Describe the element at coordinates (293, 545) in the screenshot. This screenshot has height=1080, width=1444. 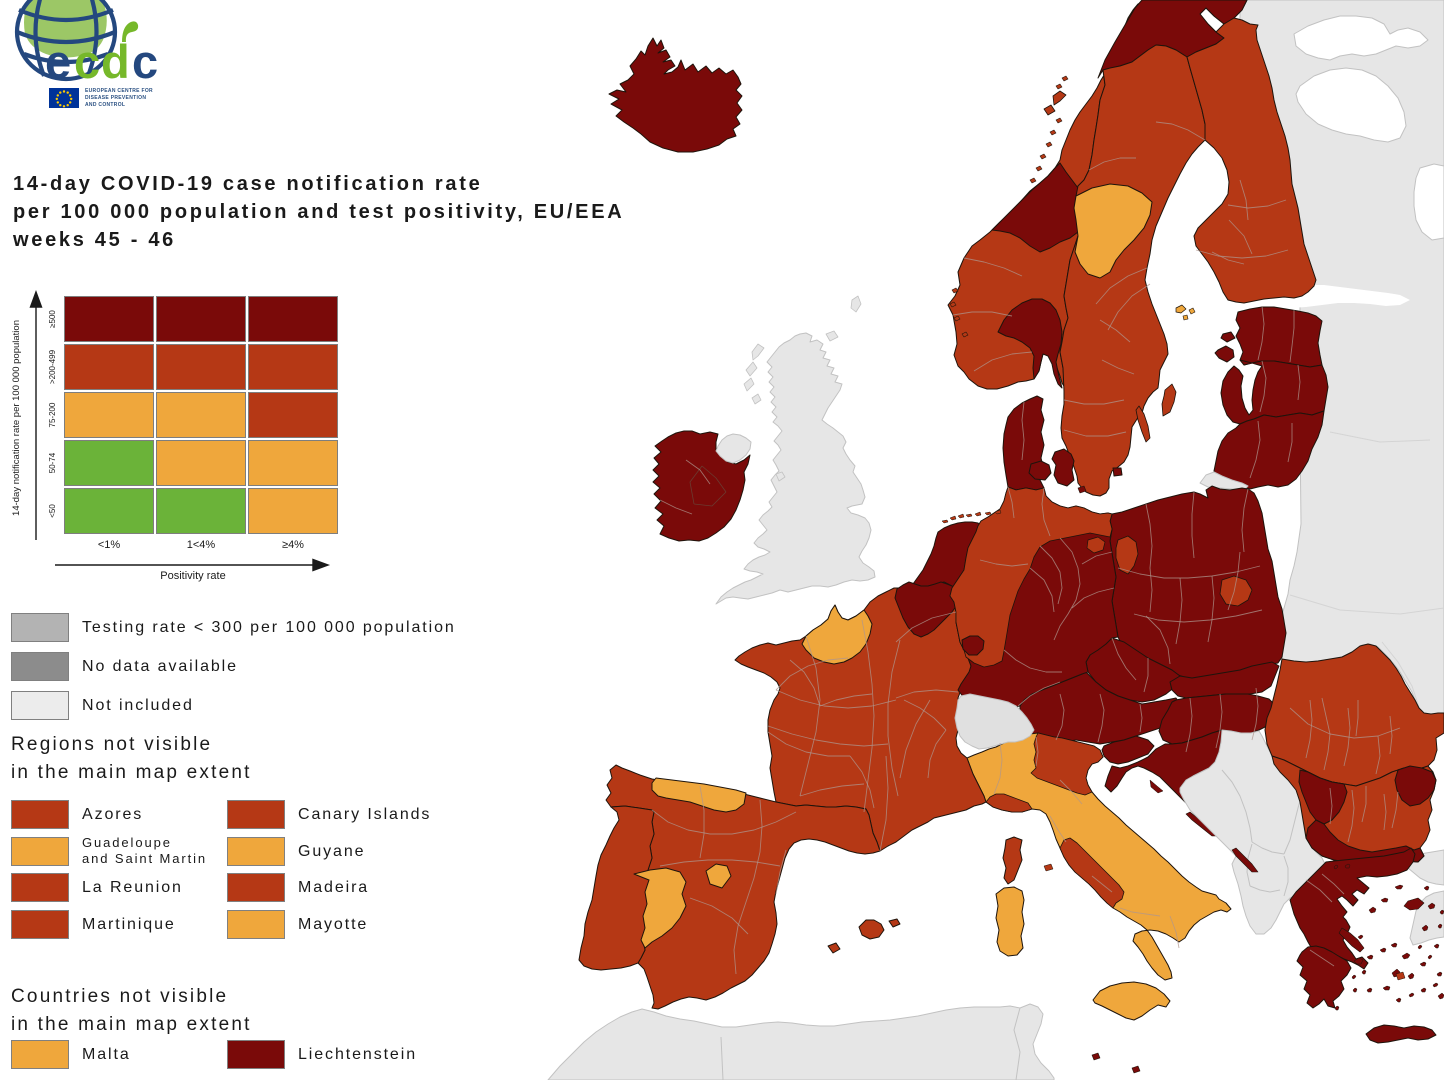
I see `svg-text: ≥4%` at that location.